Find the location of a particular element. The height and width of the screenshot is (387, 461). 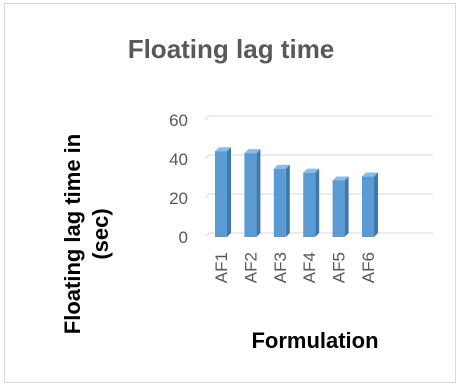

x-axis-title: Formulation is located at coordinates (314, 340).